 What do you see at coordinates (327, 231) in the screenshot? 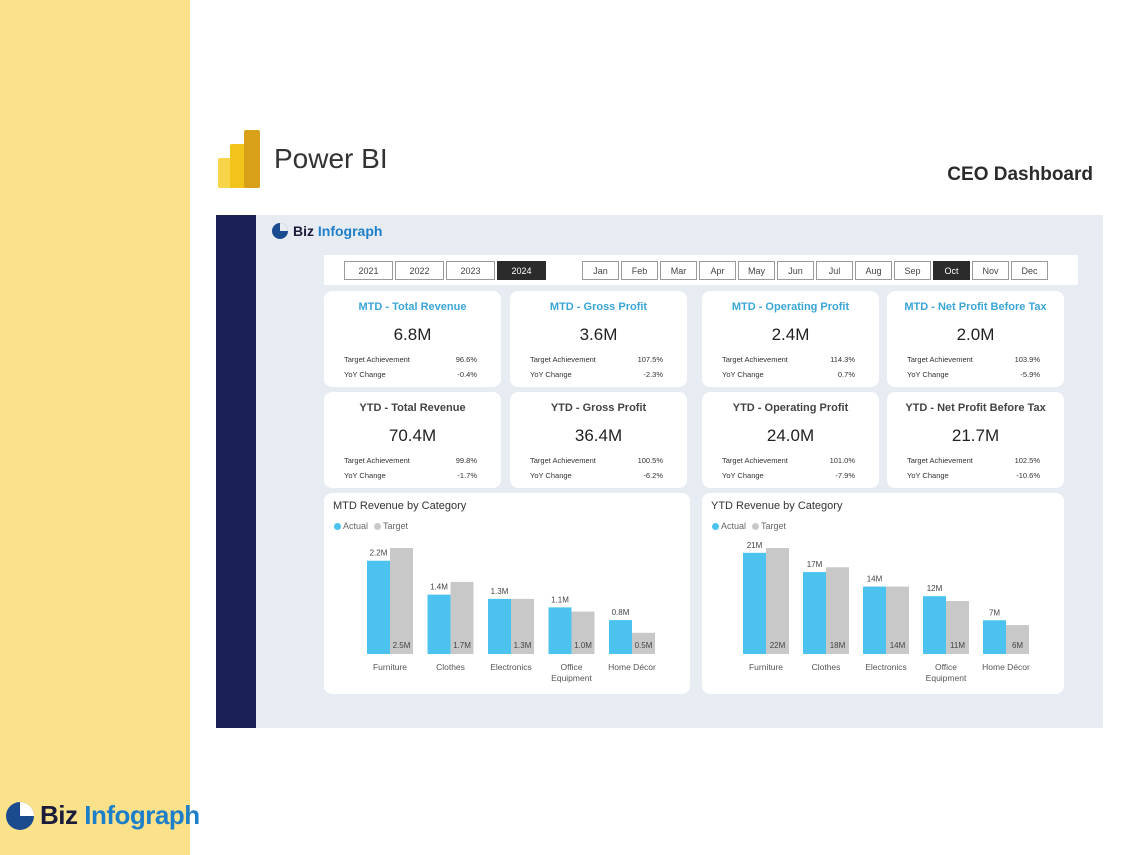
I see `dashboard-brand: Biz Infograph` at bounding box center [327, 231].